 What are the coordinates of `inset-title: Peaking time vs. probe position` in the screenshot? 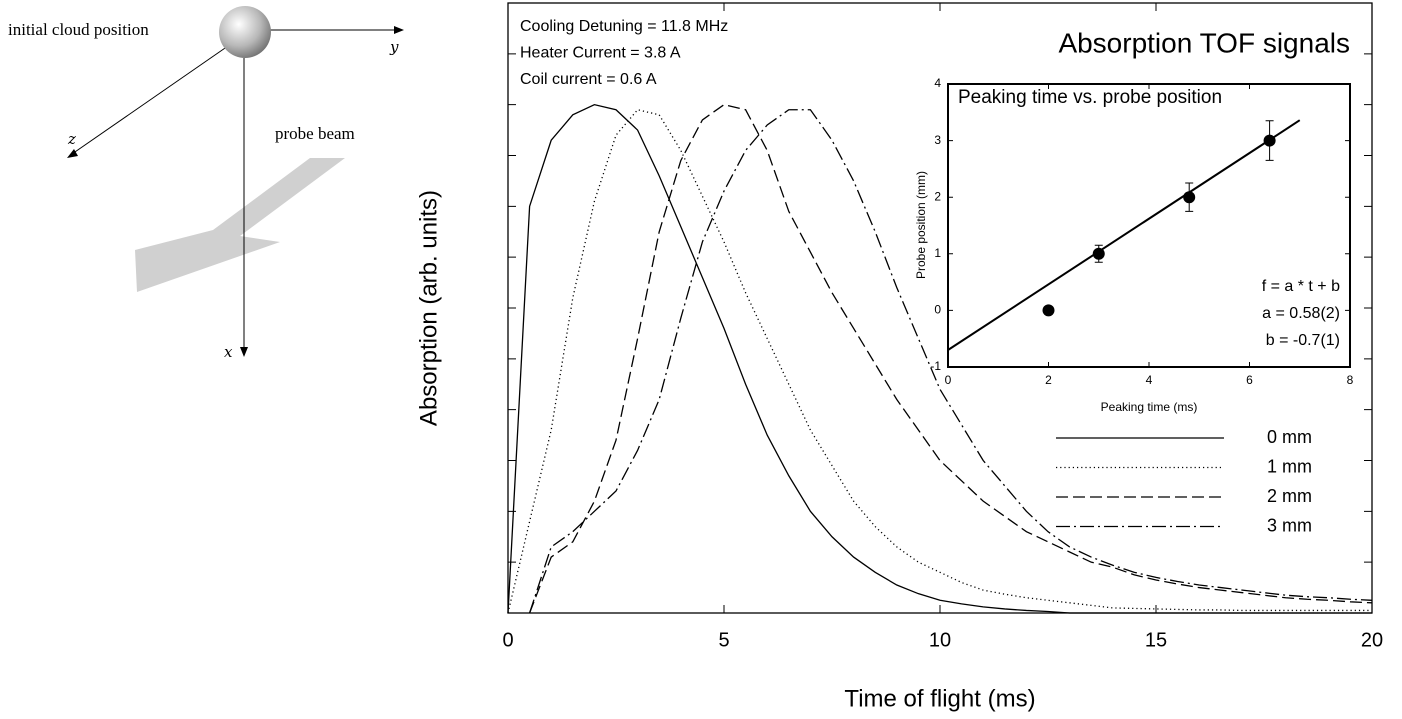 It's located at (1090, 97).